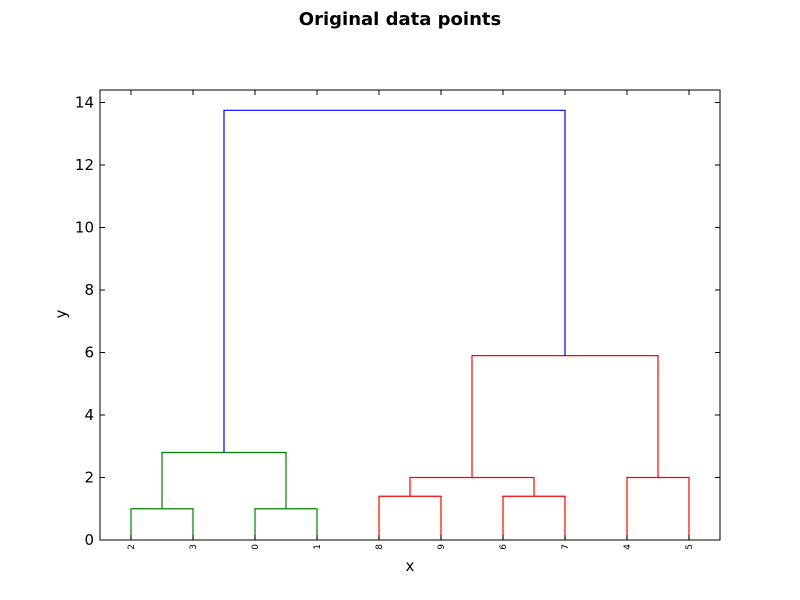  I want to click on y-tick-label-2: 4, so click(89, 415).